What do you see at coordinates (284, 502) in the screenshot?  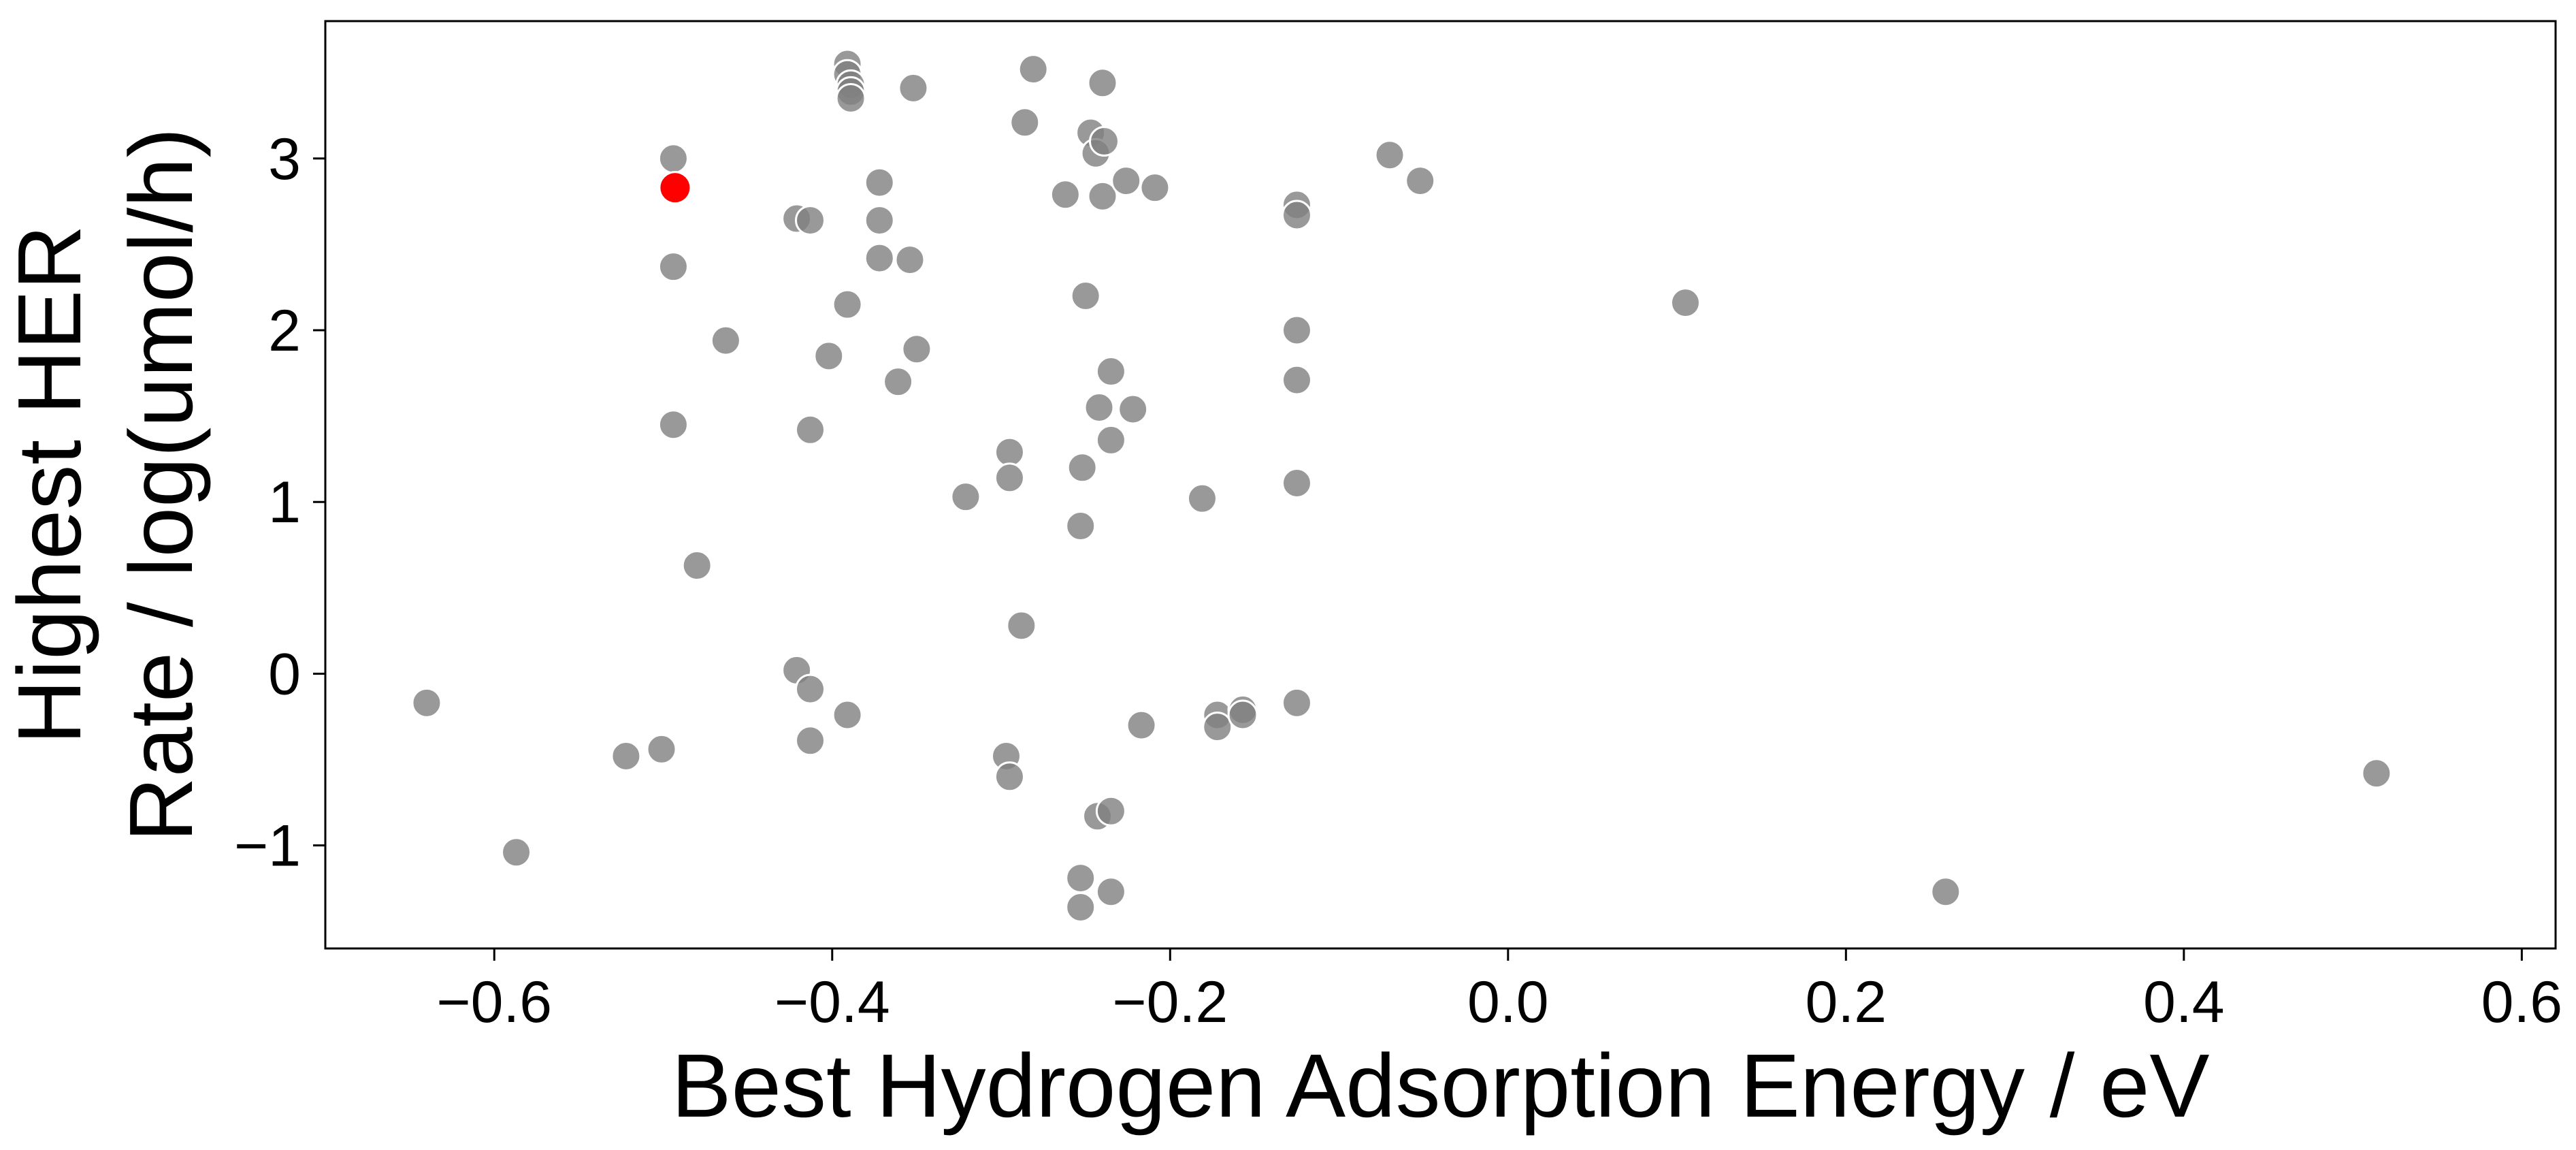 I see `y-tick-label: 1` at bounding box center [284, 502].